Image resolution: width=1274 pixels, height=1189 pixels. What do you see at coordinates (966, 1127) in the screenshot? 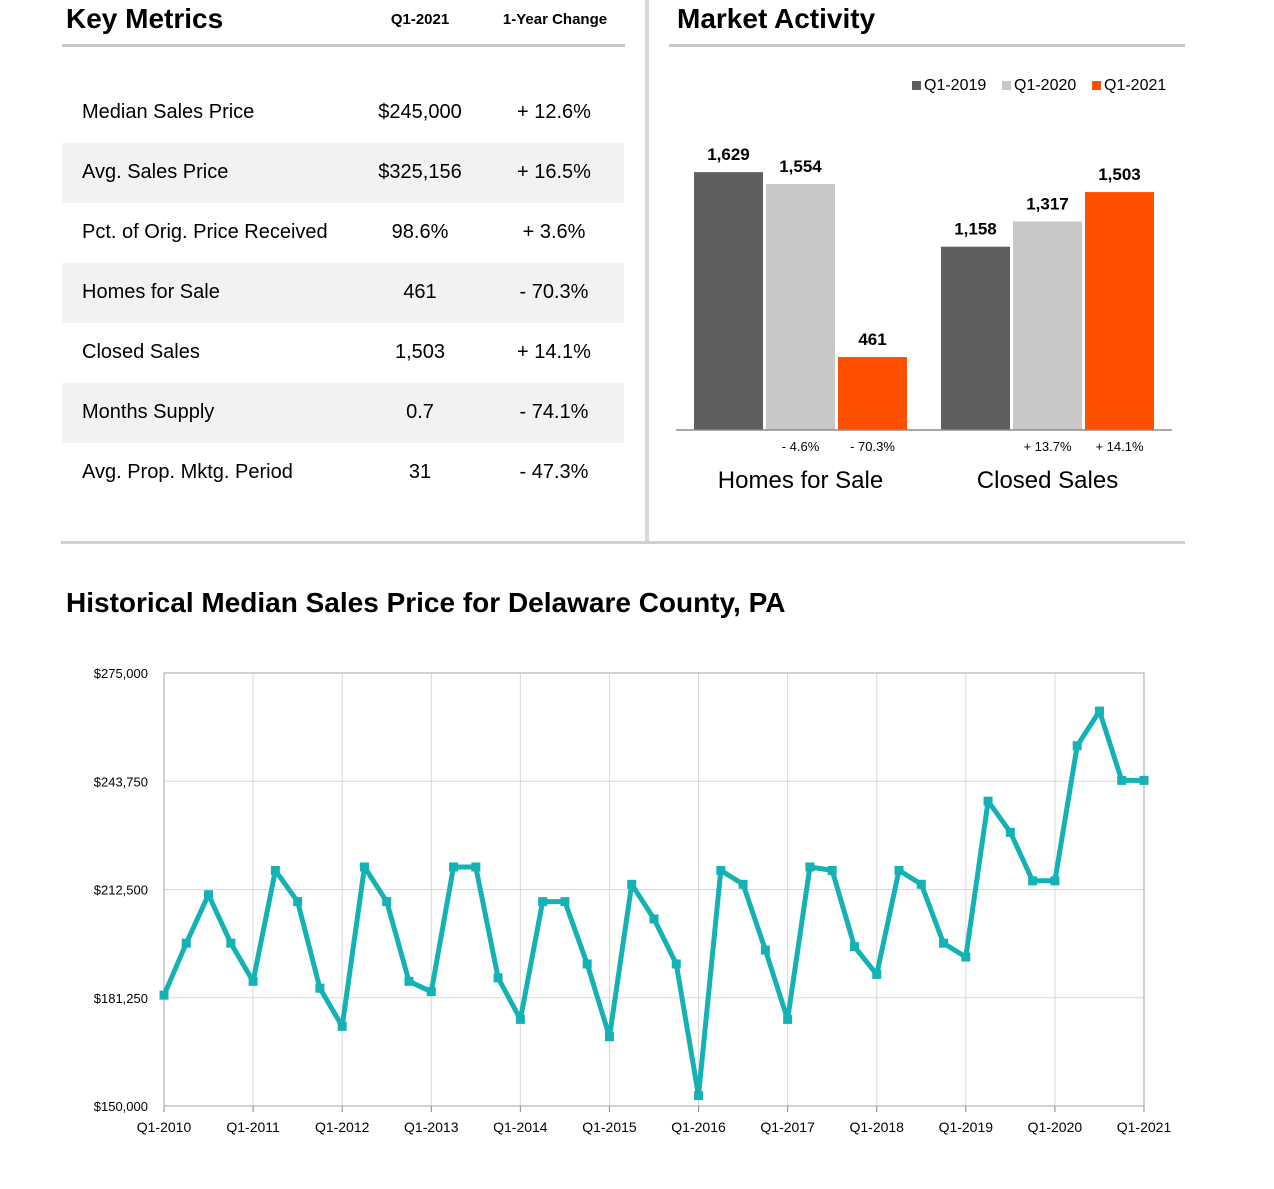
I see `x-tick-label: Q1-2019` at bounding box center [966, 1127].